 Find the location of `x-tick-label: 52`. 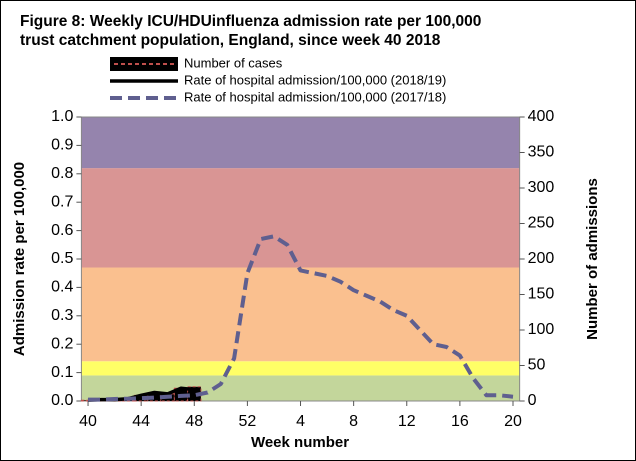

x-tick-label: 52 is located at coordinates (248, 421).